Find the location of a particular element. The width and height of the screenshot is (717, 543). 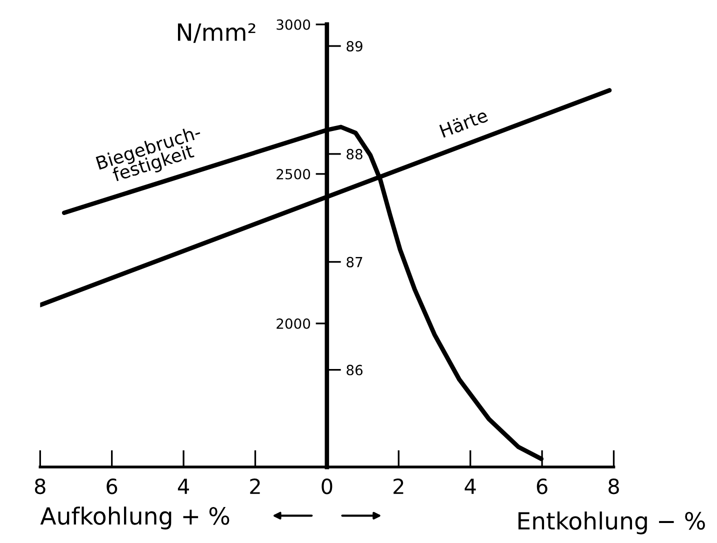

y2-tick-label: 89 is located at coordinates (354, 46).